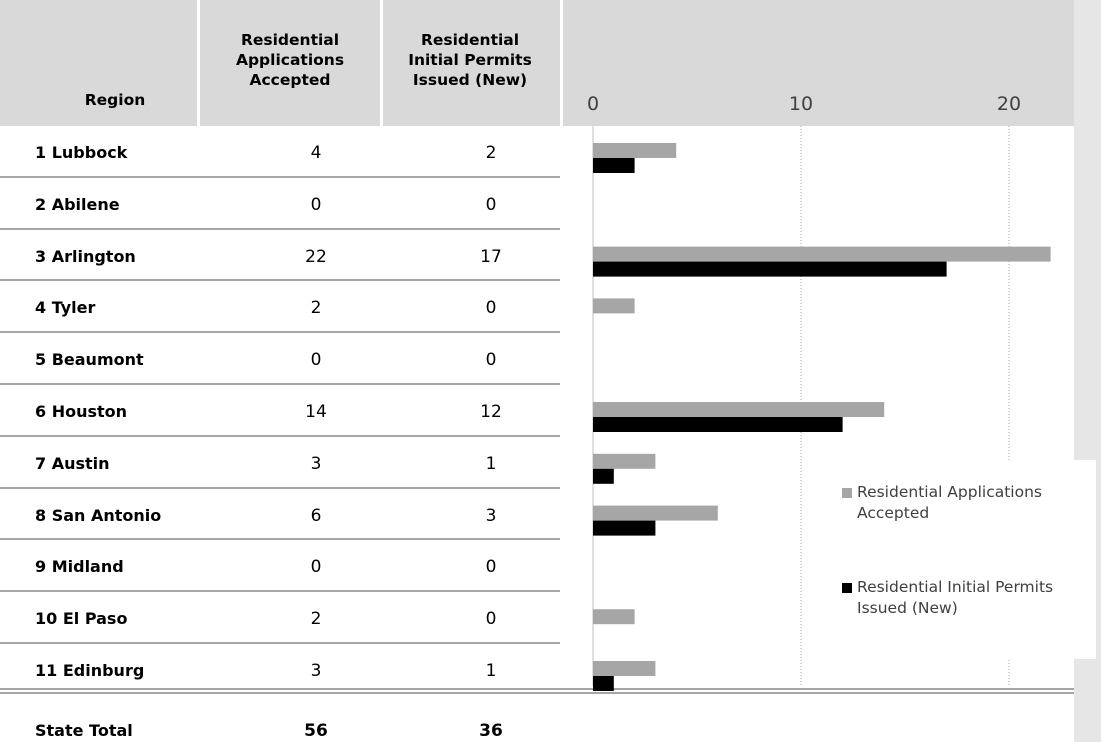 The image size is (1101, 742). I want to click on x-tick-label: 0, so click(593, 104).